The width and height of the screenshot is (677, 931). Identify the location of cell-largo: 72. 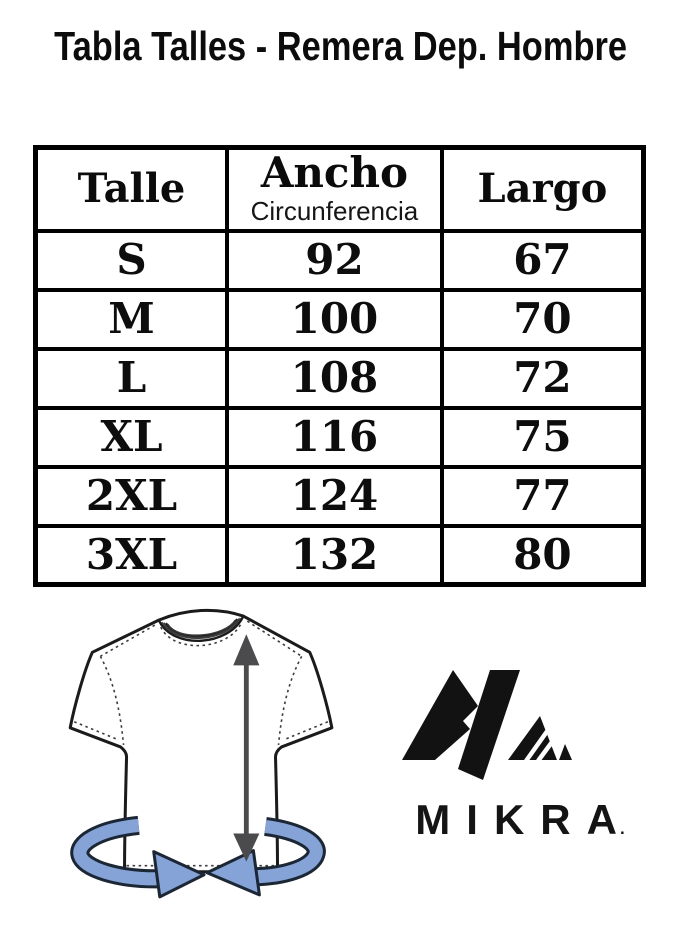
(542, 378).